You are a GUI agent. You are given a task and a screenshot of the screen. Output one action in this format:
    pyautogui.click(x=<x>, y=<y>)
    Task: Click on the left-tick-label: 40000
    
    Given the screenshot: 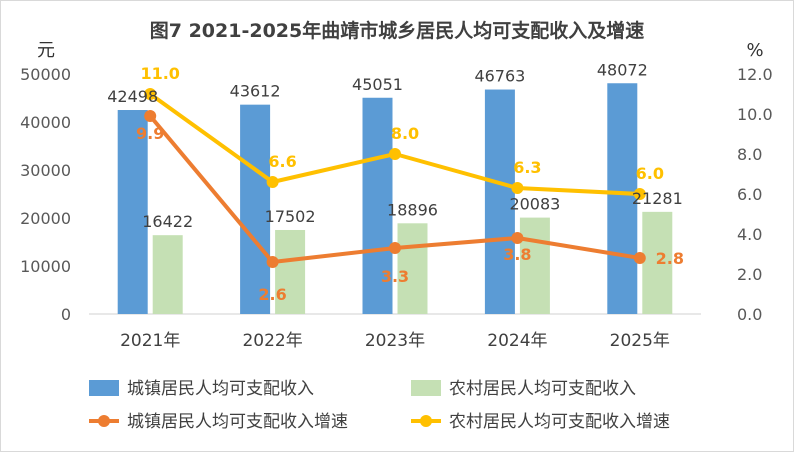 What is the action you would take?
    pyautogui.click(x=45, y=122)
    